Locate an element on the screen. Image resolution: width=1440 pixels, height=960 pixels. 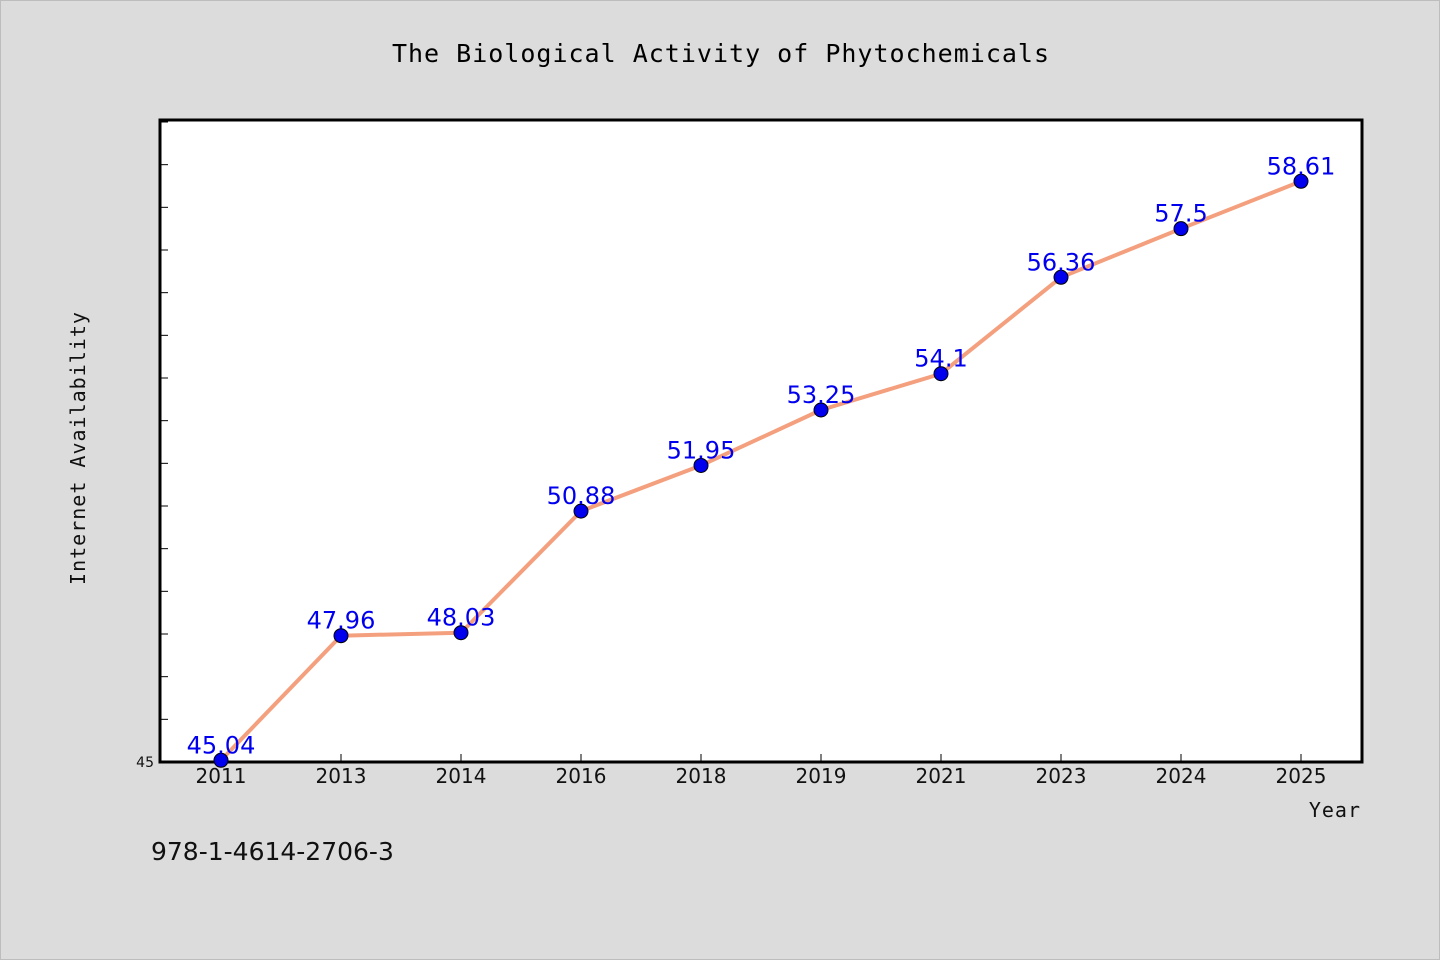
data-label: 50.88 is located at coordinates (581, 496).